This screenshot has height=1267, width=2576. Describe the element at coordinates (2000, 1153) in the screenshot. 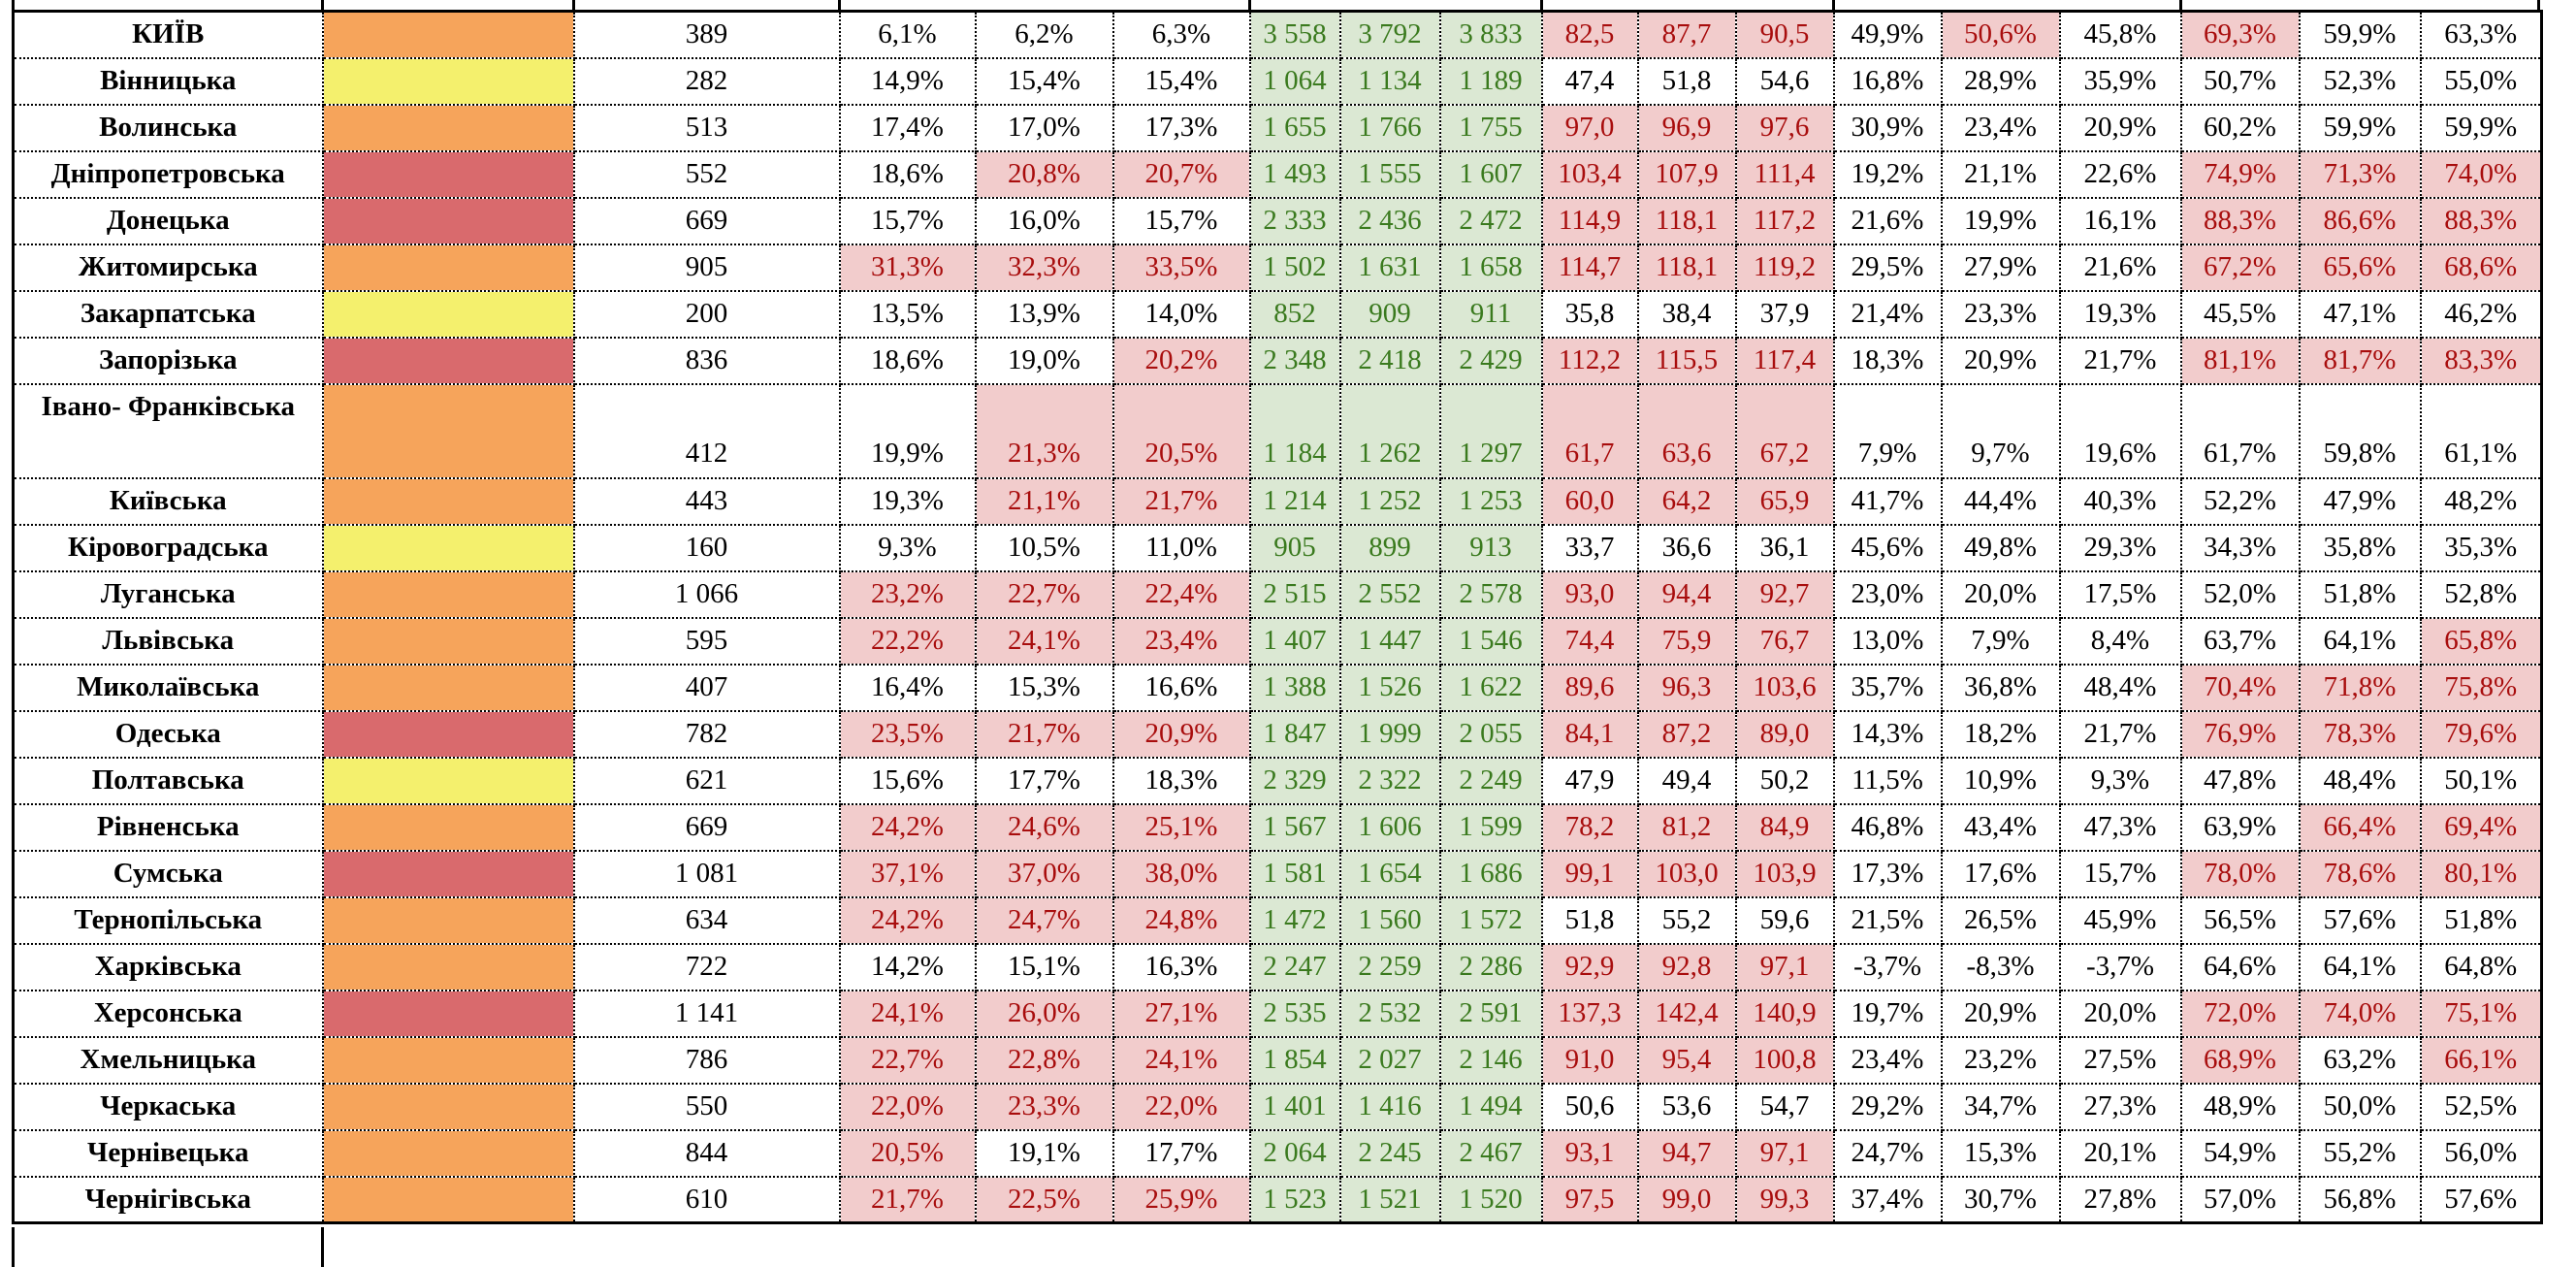

I see `pct-group2-cell: 15,3%` at that location.